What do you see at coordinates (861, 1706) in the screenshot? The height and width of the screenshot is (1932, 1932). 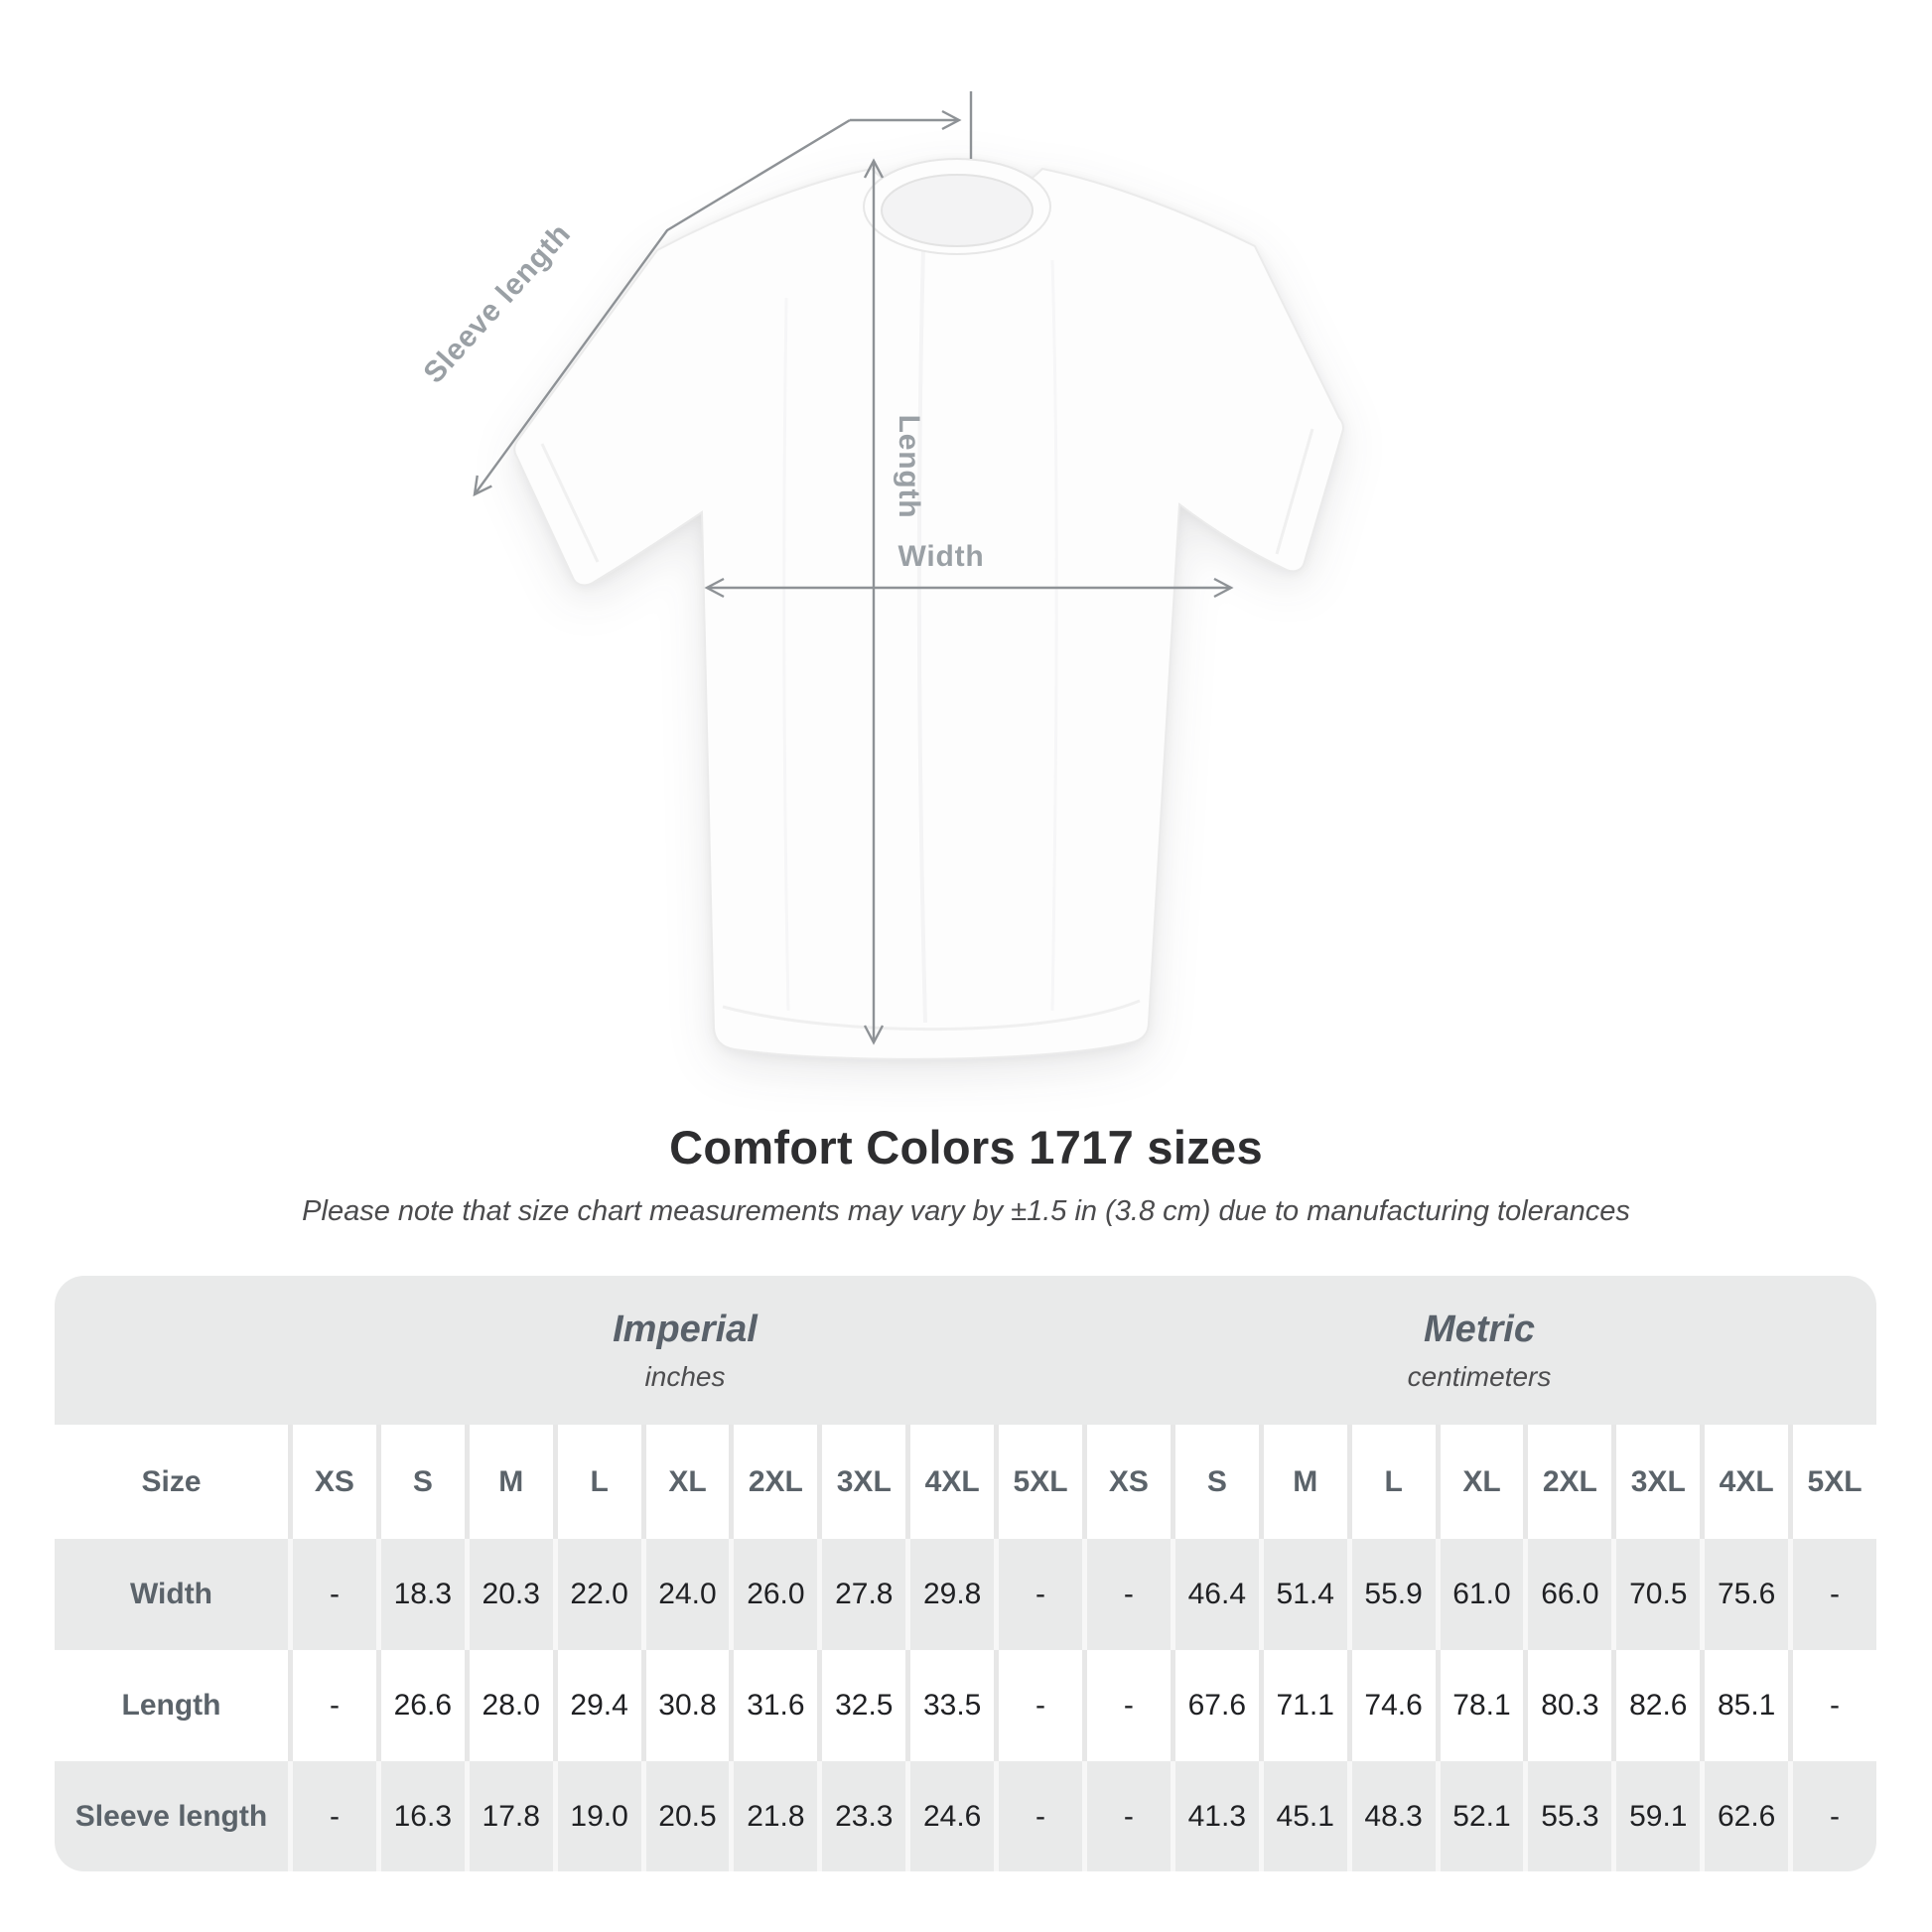 I see `value-cell-imperial: 32.5` at bounding box center [861, 1706].